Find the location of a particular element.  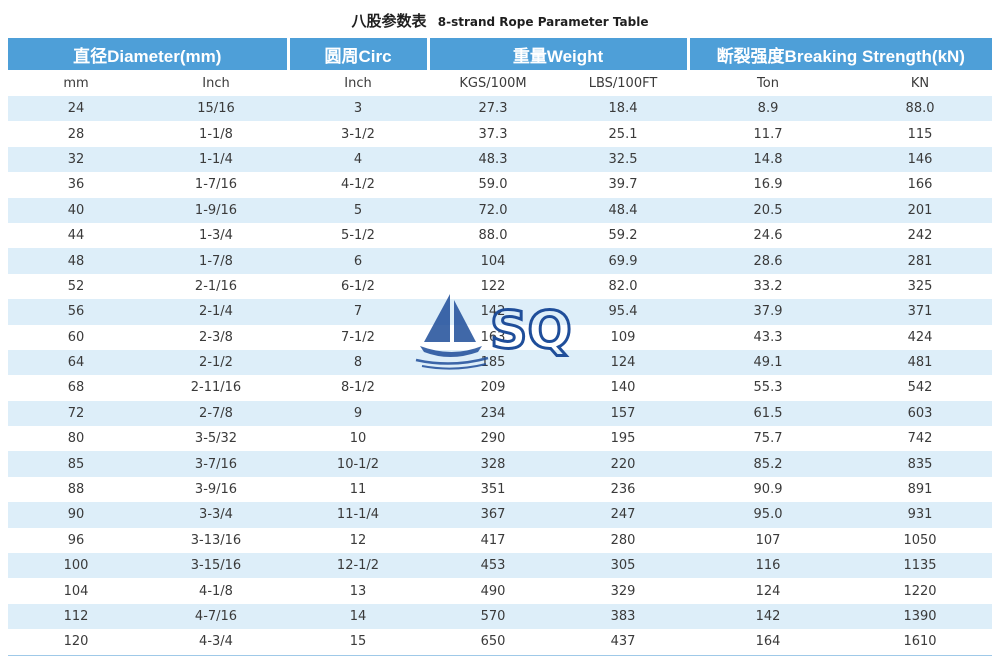

table-cell: 11-1/4 is located at coordinates (358, 515).